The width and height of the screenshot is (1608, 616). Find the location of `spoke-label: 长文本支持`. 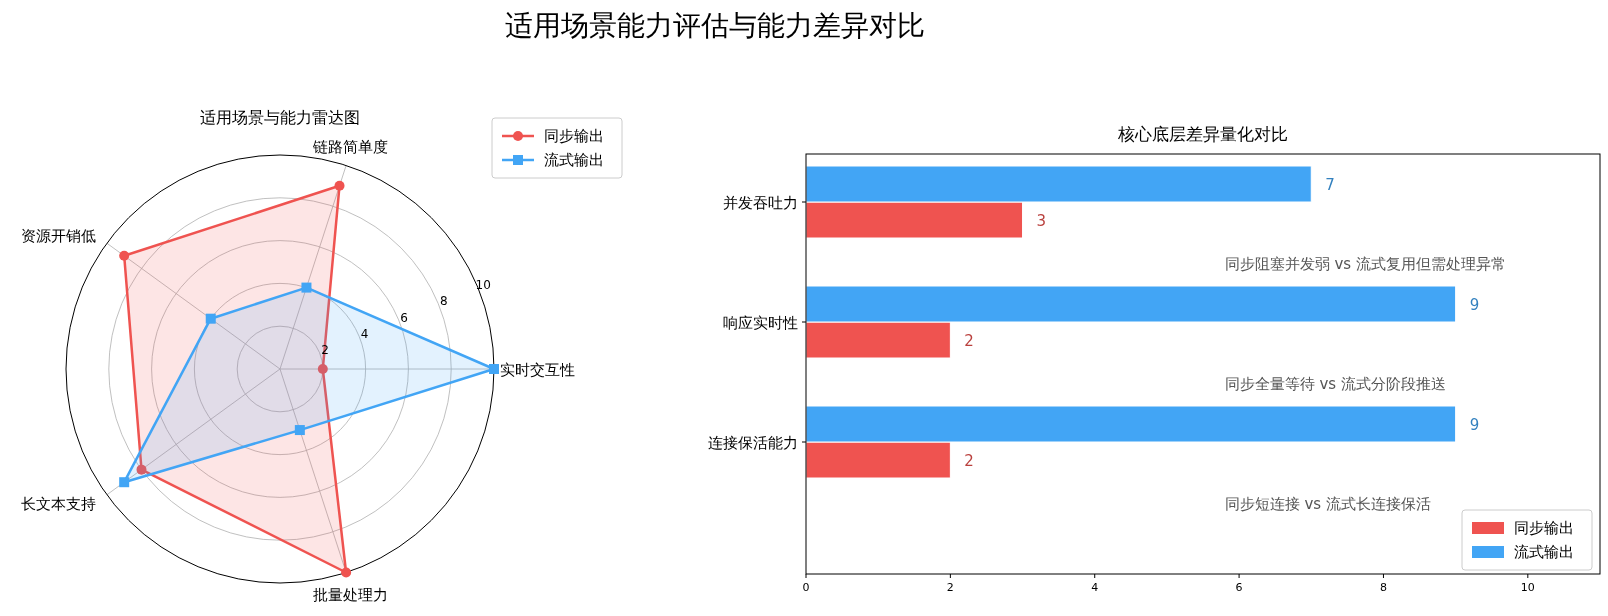

spoke-label: 长文本支持 is located at coordinates (58, 504).